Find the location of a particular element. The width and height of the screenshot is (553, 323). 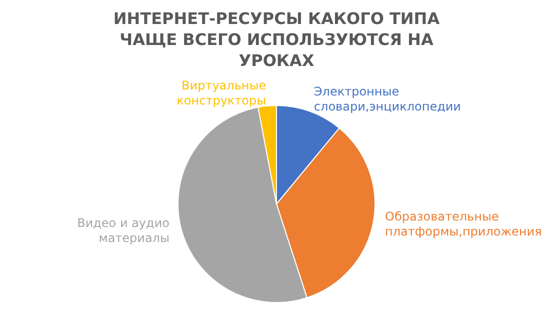

slice-label: Электронные словари,энциклопедии is located at coordinates (387, 99).